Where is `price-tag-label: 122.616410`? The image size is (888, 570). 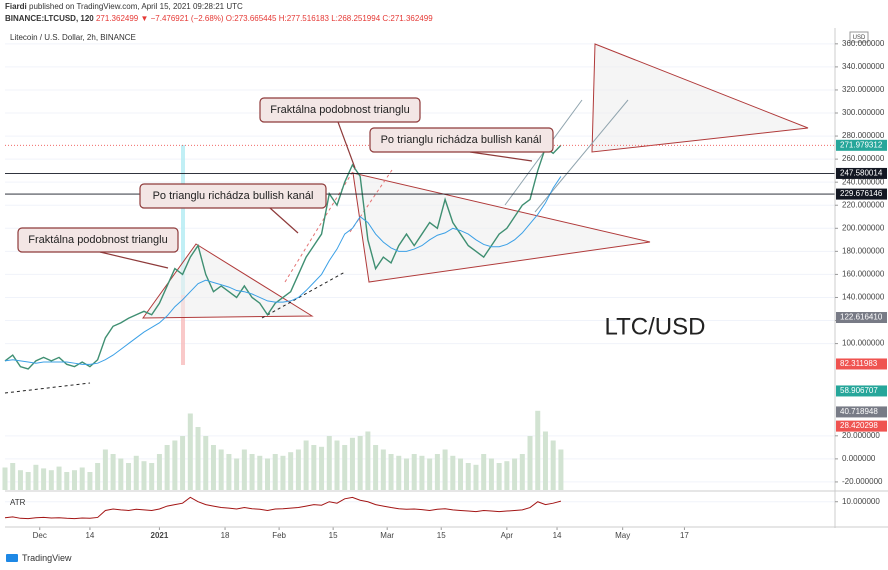
price-tag-label: 122.616410 is located at coordinates (861, 317).